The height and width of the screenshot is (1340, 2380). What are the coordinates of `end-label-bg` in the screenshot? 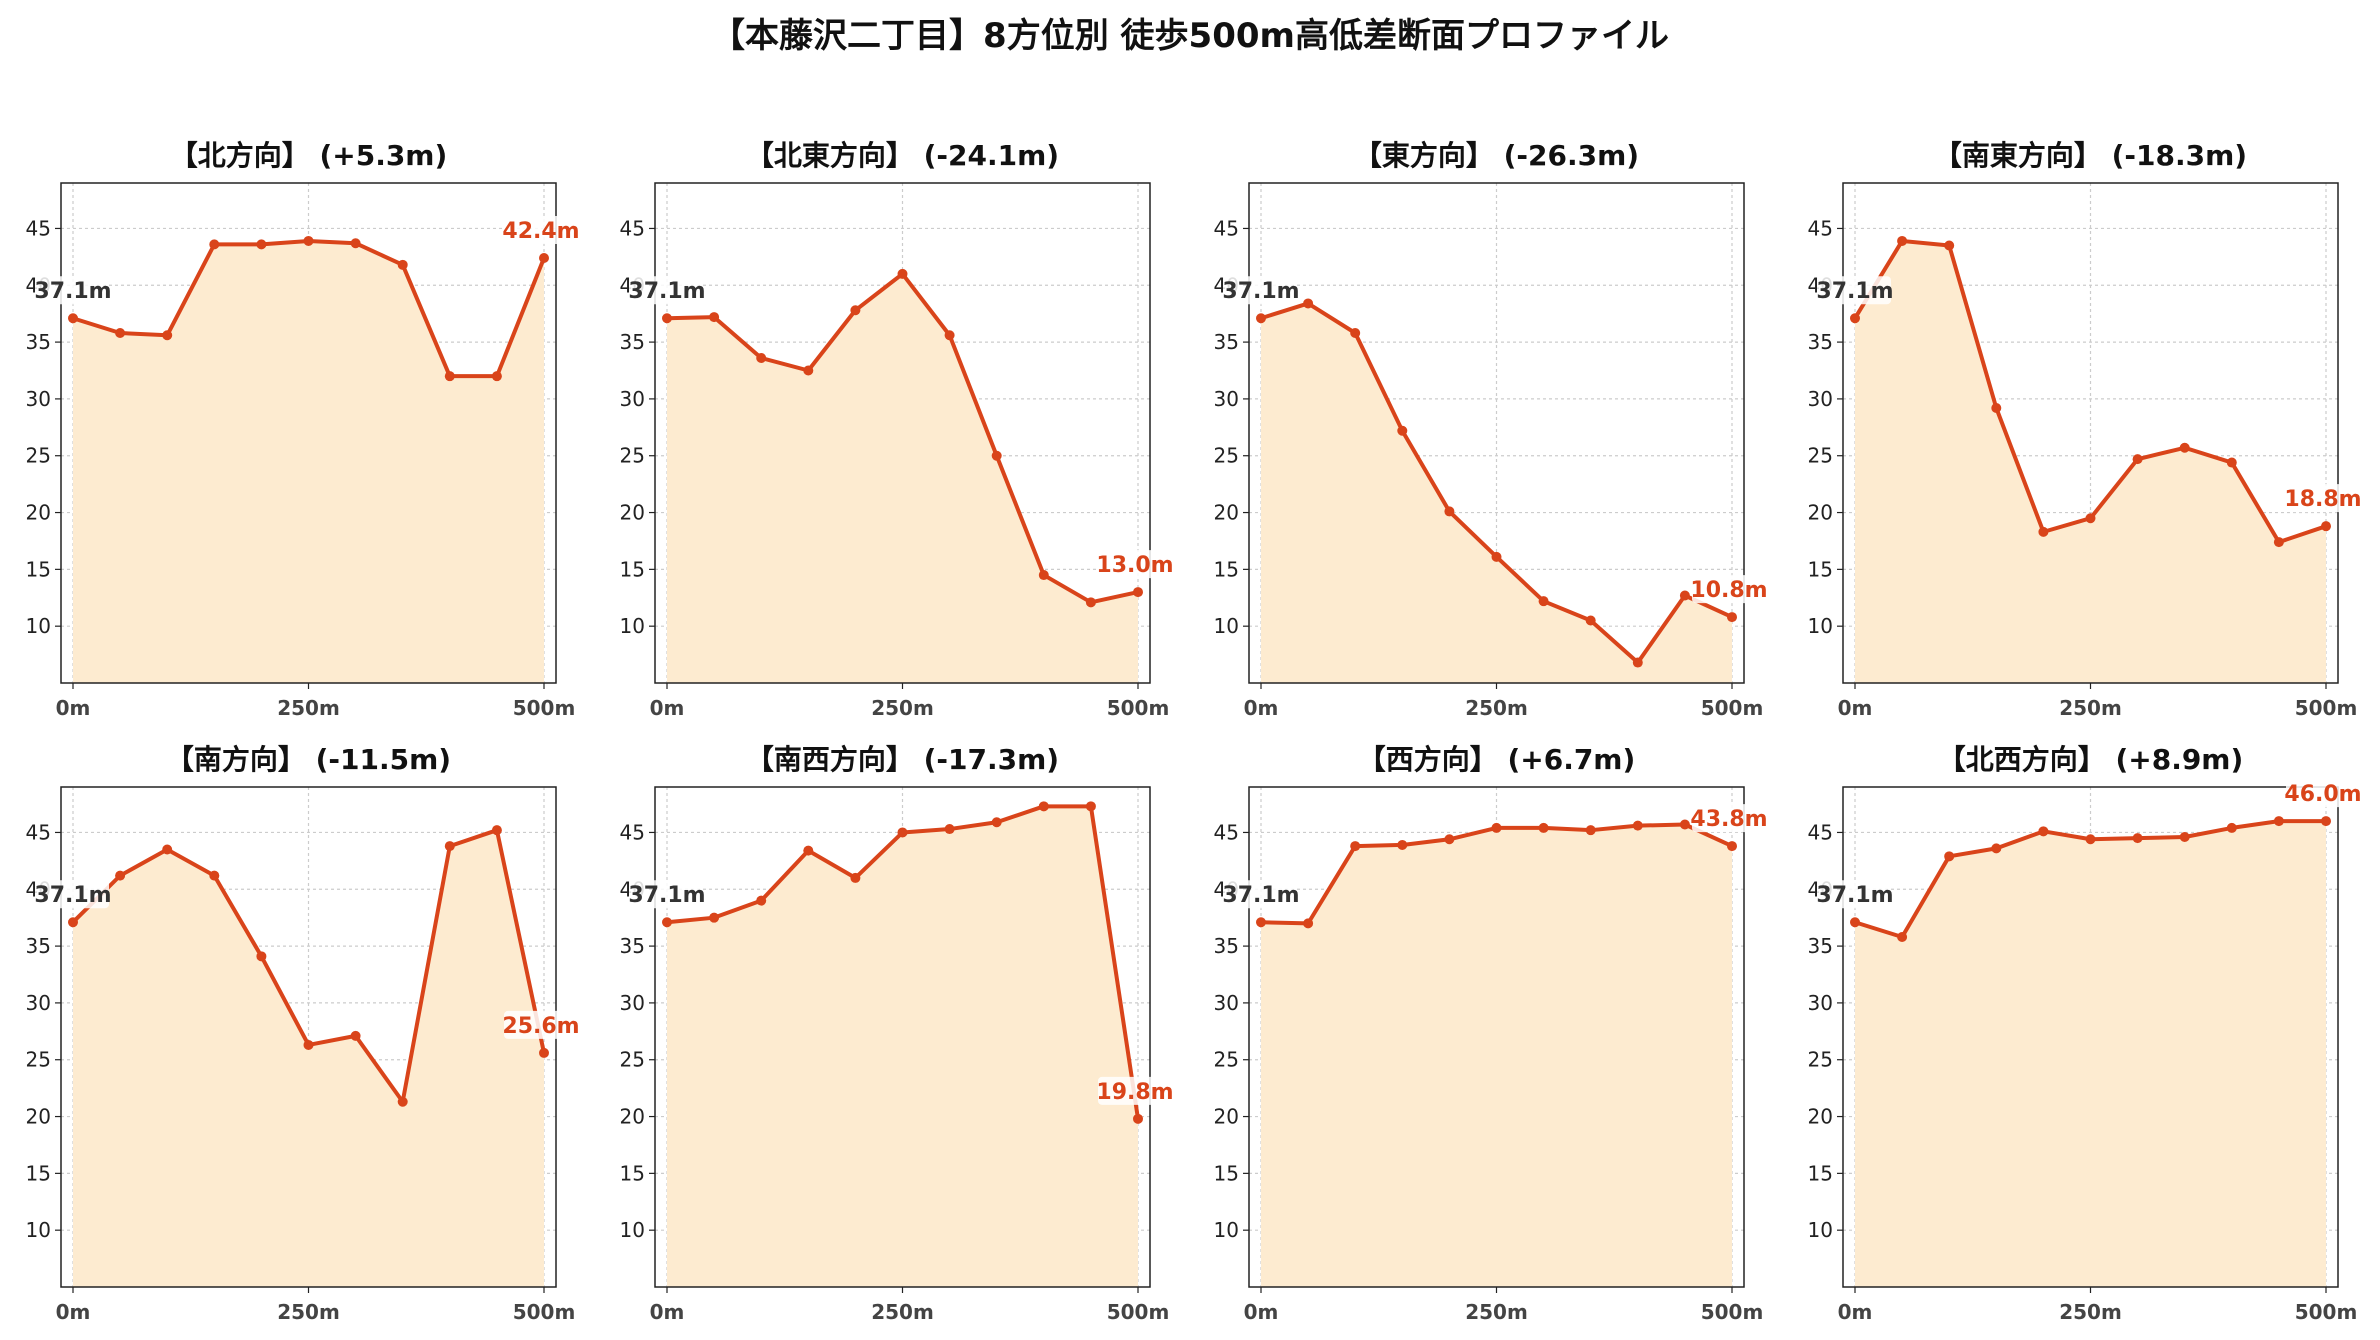 It's located at (1135, 564).